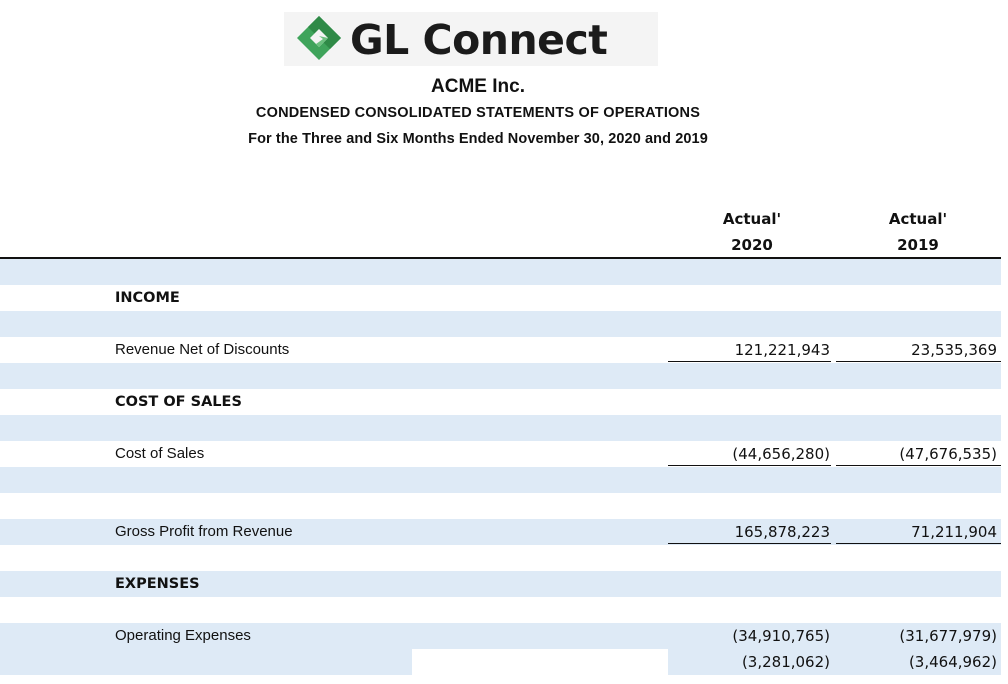  Describe the element at coordinates (500, 454) in the screenshot. I see `table-row-cost-of-sales: Cost of Sales (44,656,280) (47,676,535)` at that location.